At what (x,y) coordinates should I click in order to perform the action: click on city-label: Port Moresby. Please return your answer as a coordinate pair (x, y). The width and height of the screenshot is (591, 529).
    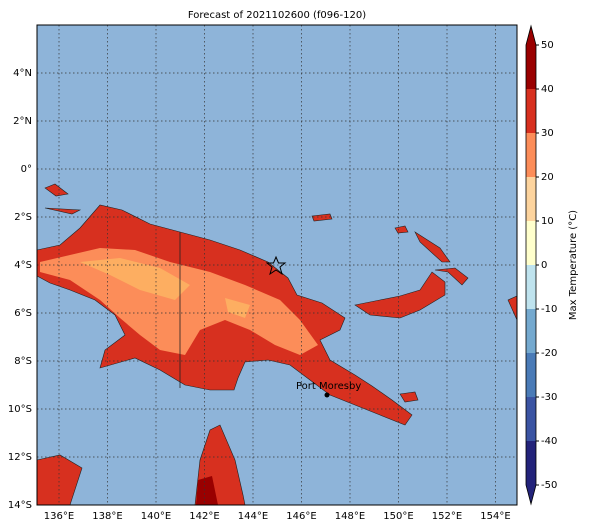
    Looking at the image, I should click on (328, 386).